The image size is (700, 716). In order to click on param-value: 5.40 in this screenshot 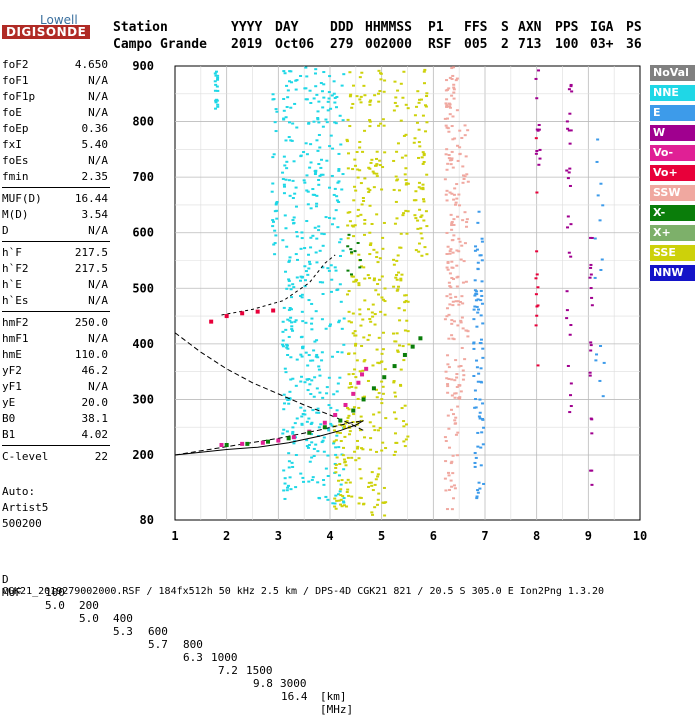, I will do `click(95, 144)`.